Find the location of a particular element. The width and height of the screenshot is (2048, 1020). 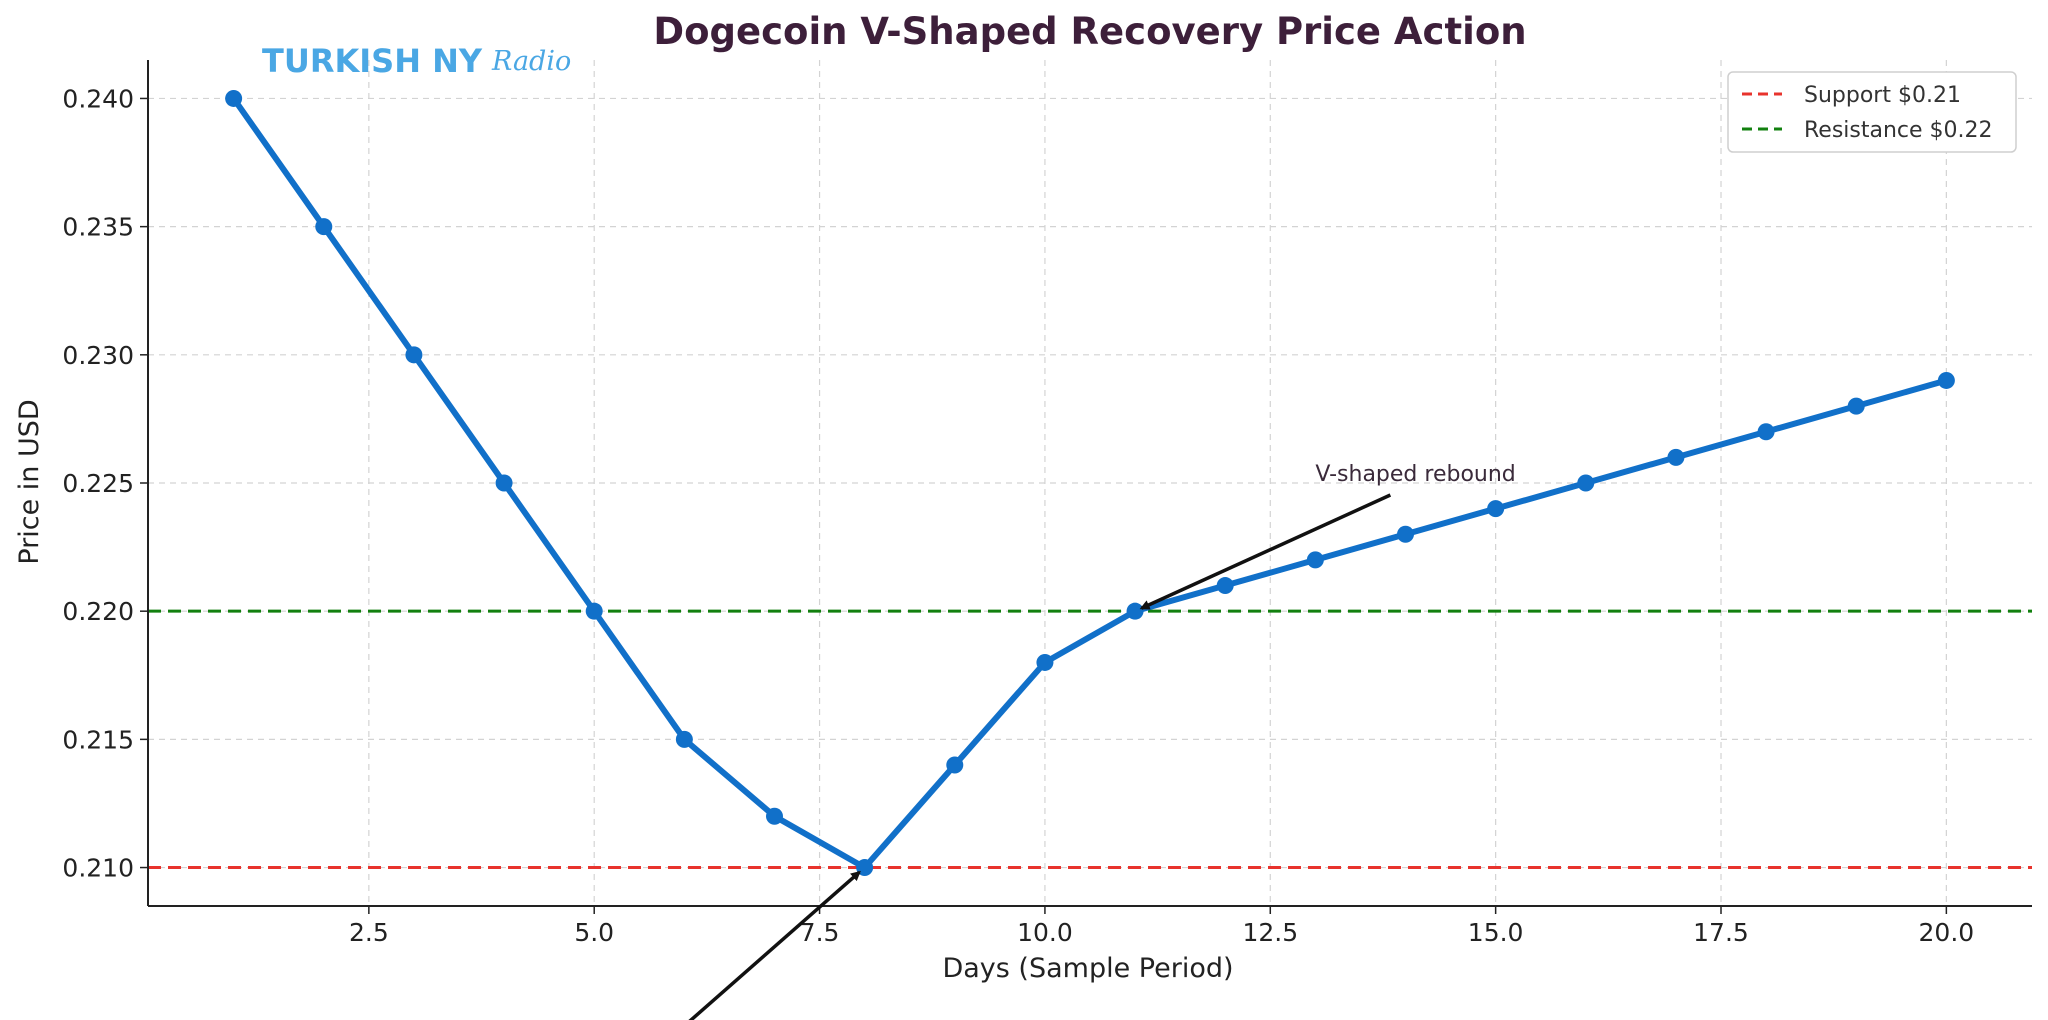

y-tick-label: 0.225 is located at coordinates (98, 483).